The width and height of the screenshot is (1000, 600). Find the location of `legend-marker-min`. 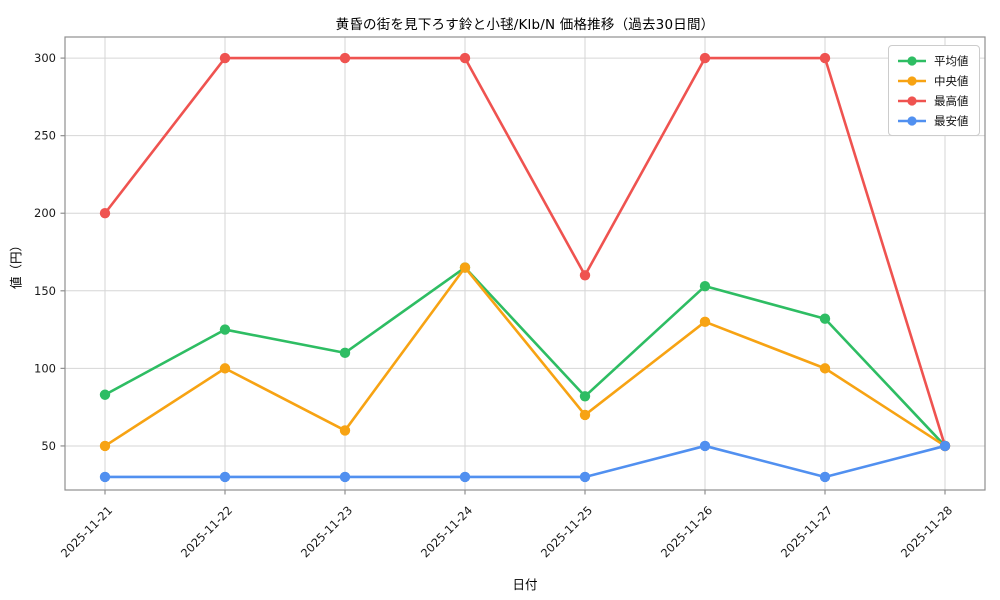

legend-marker-min is located at coordinates (912, 120).